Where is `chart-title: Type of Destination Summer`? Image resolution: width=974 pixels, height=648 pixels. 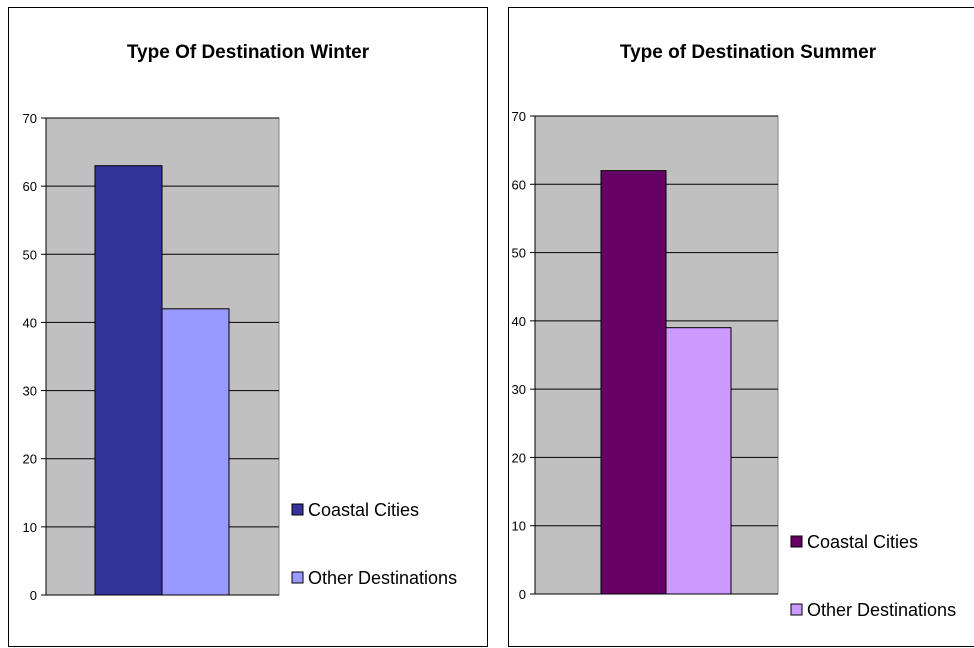
chart-title: Type of Destination Summer is located at coordinates (748, 52).